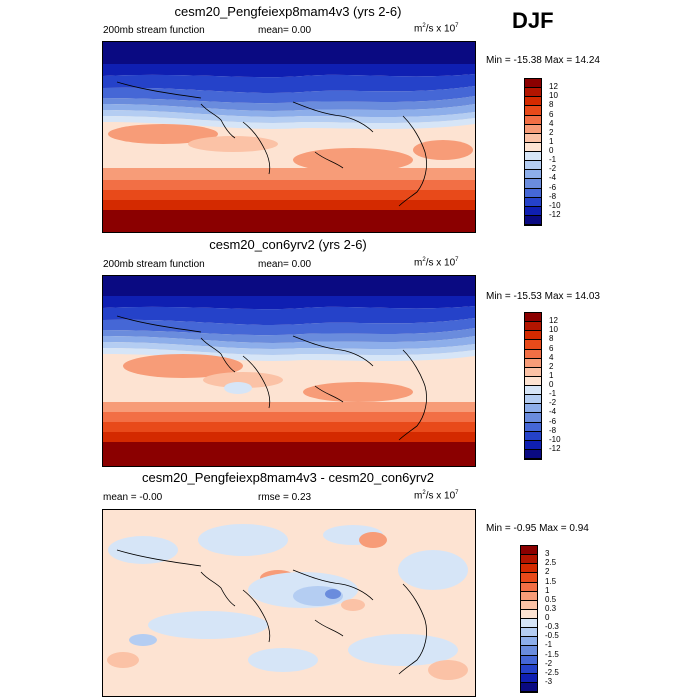 This screenshot has width=700, height=700. I want to click on panel-1-mean-label: mean= 0.00, so click(285, 30).